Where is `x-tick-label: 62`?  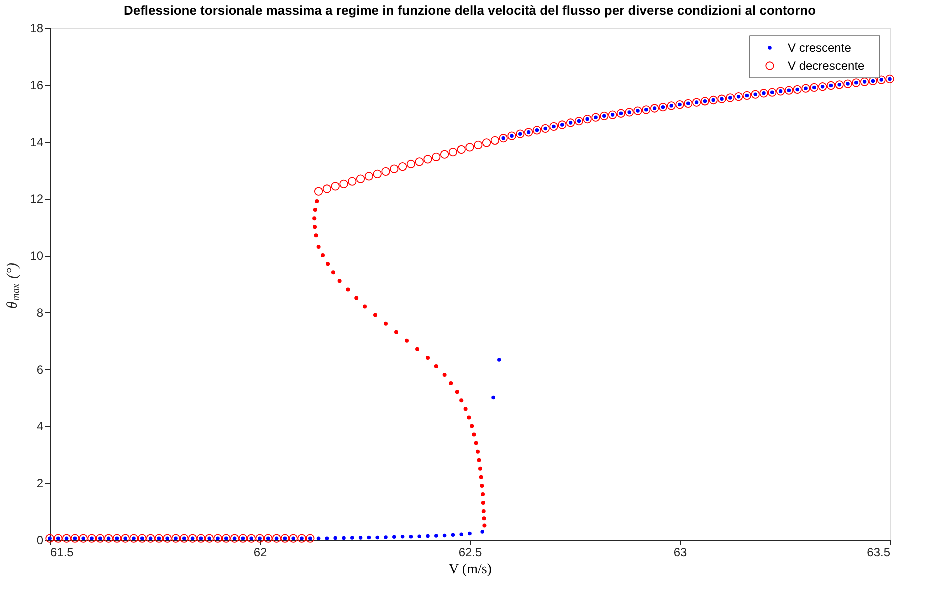 x-tick-label: 62 is located at coordinates (261, 553).